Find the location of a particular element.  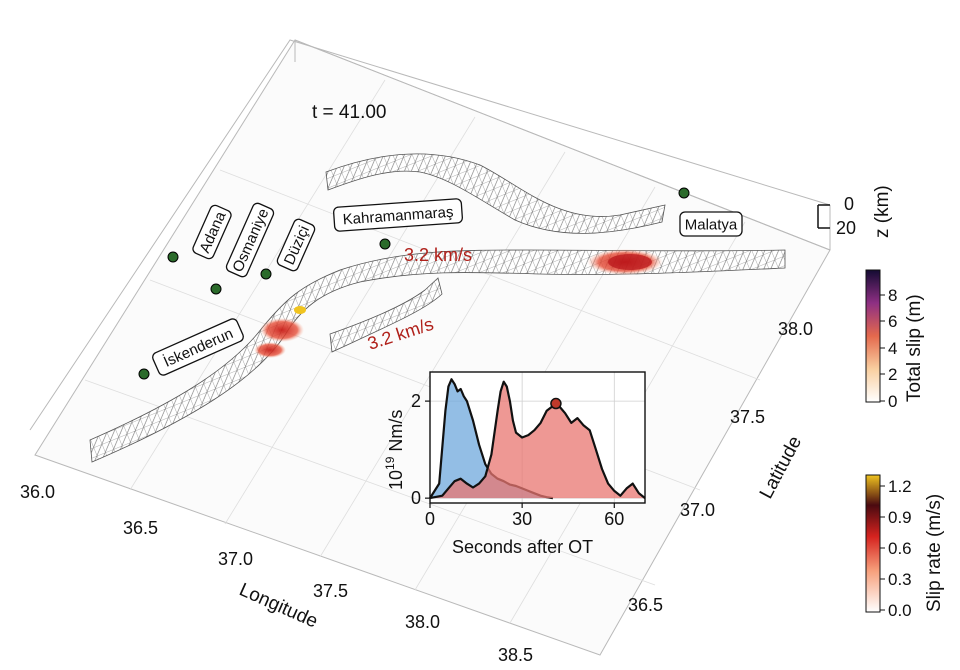

rate-tick-3: 0.9 is located at coordinates (900, 517).